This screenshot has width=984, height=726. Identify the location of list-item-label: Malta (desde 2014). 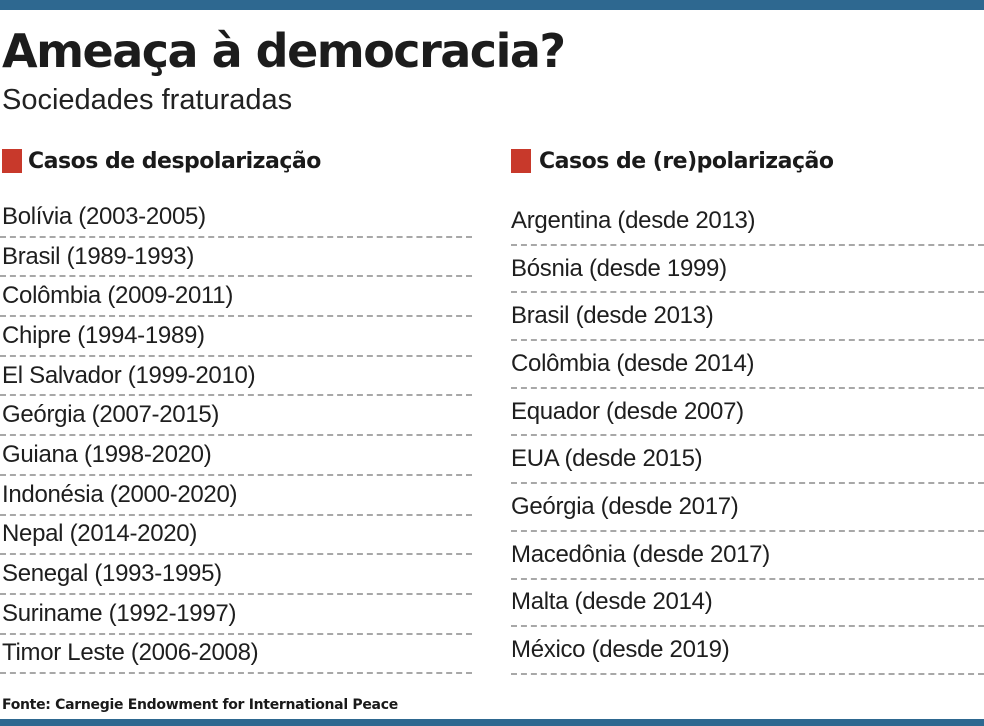
(612, 602).